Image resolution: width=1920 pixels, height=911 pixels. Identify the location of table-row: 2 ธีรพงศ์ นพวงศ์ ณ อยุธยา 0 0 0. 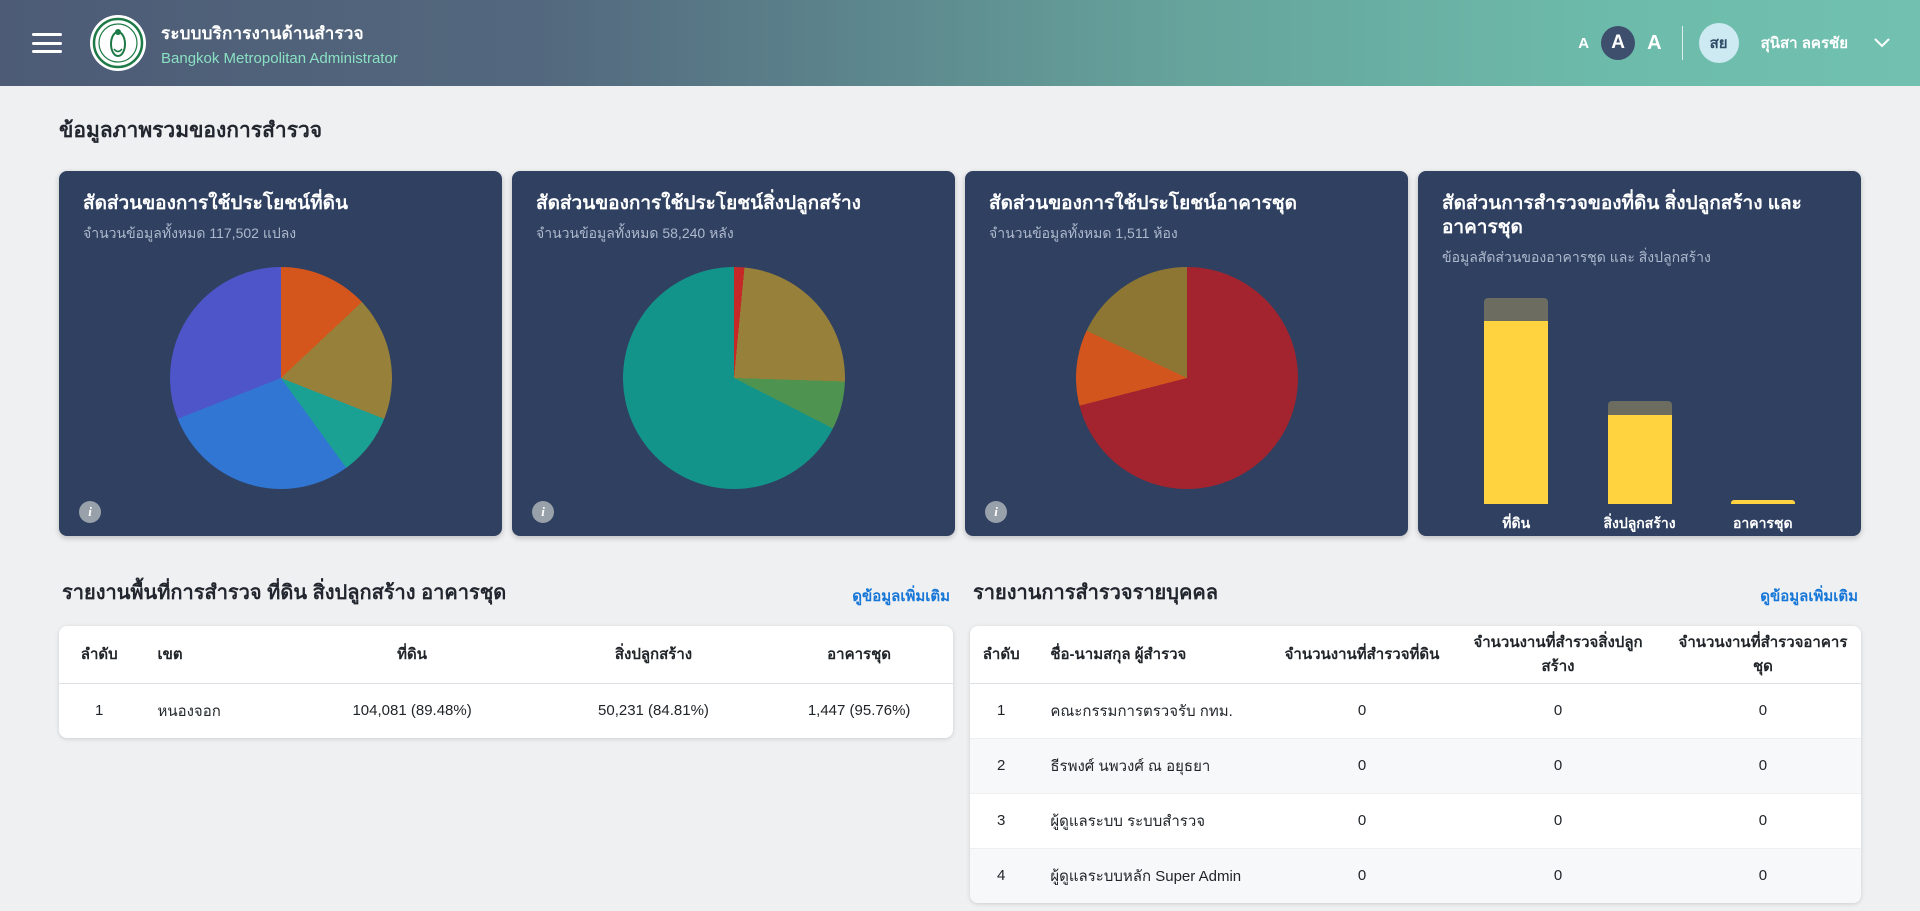
(1415, 766).